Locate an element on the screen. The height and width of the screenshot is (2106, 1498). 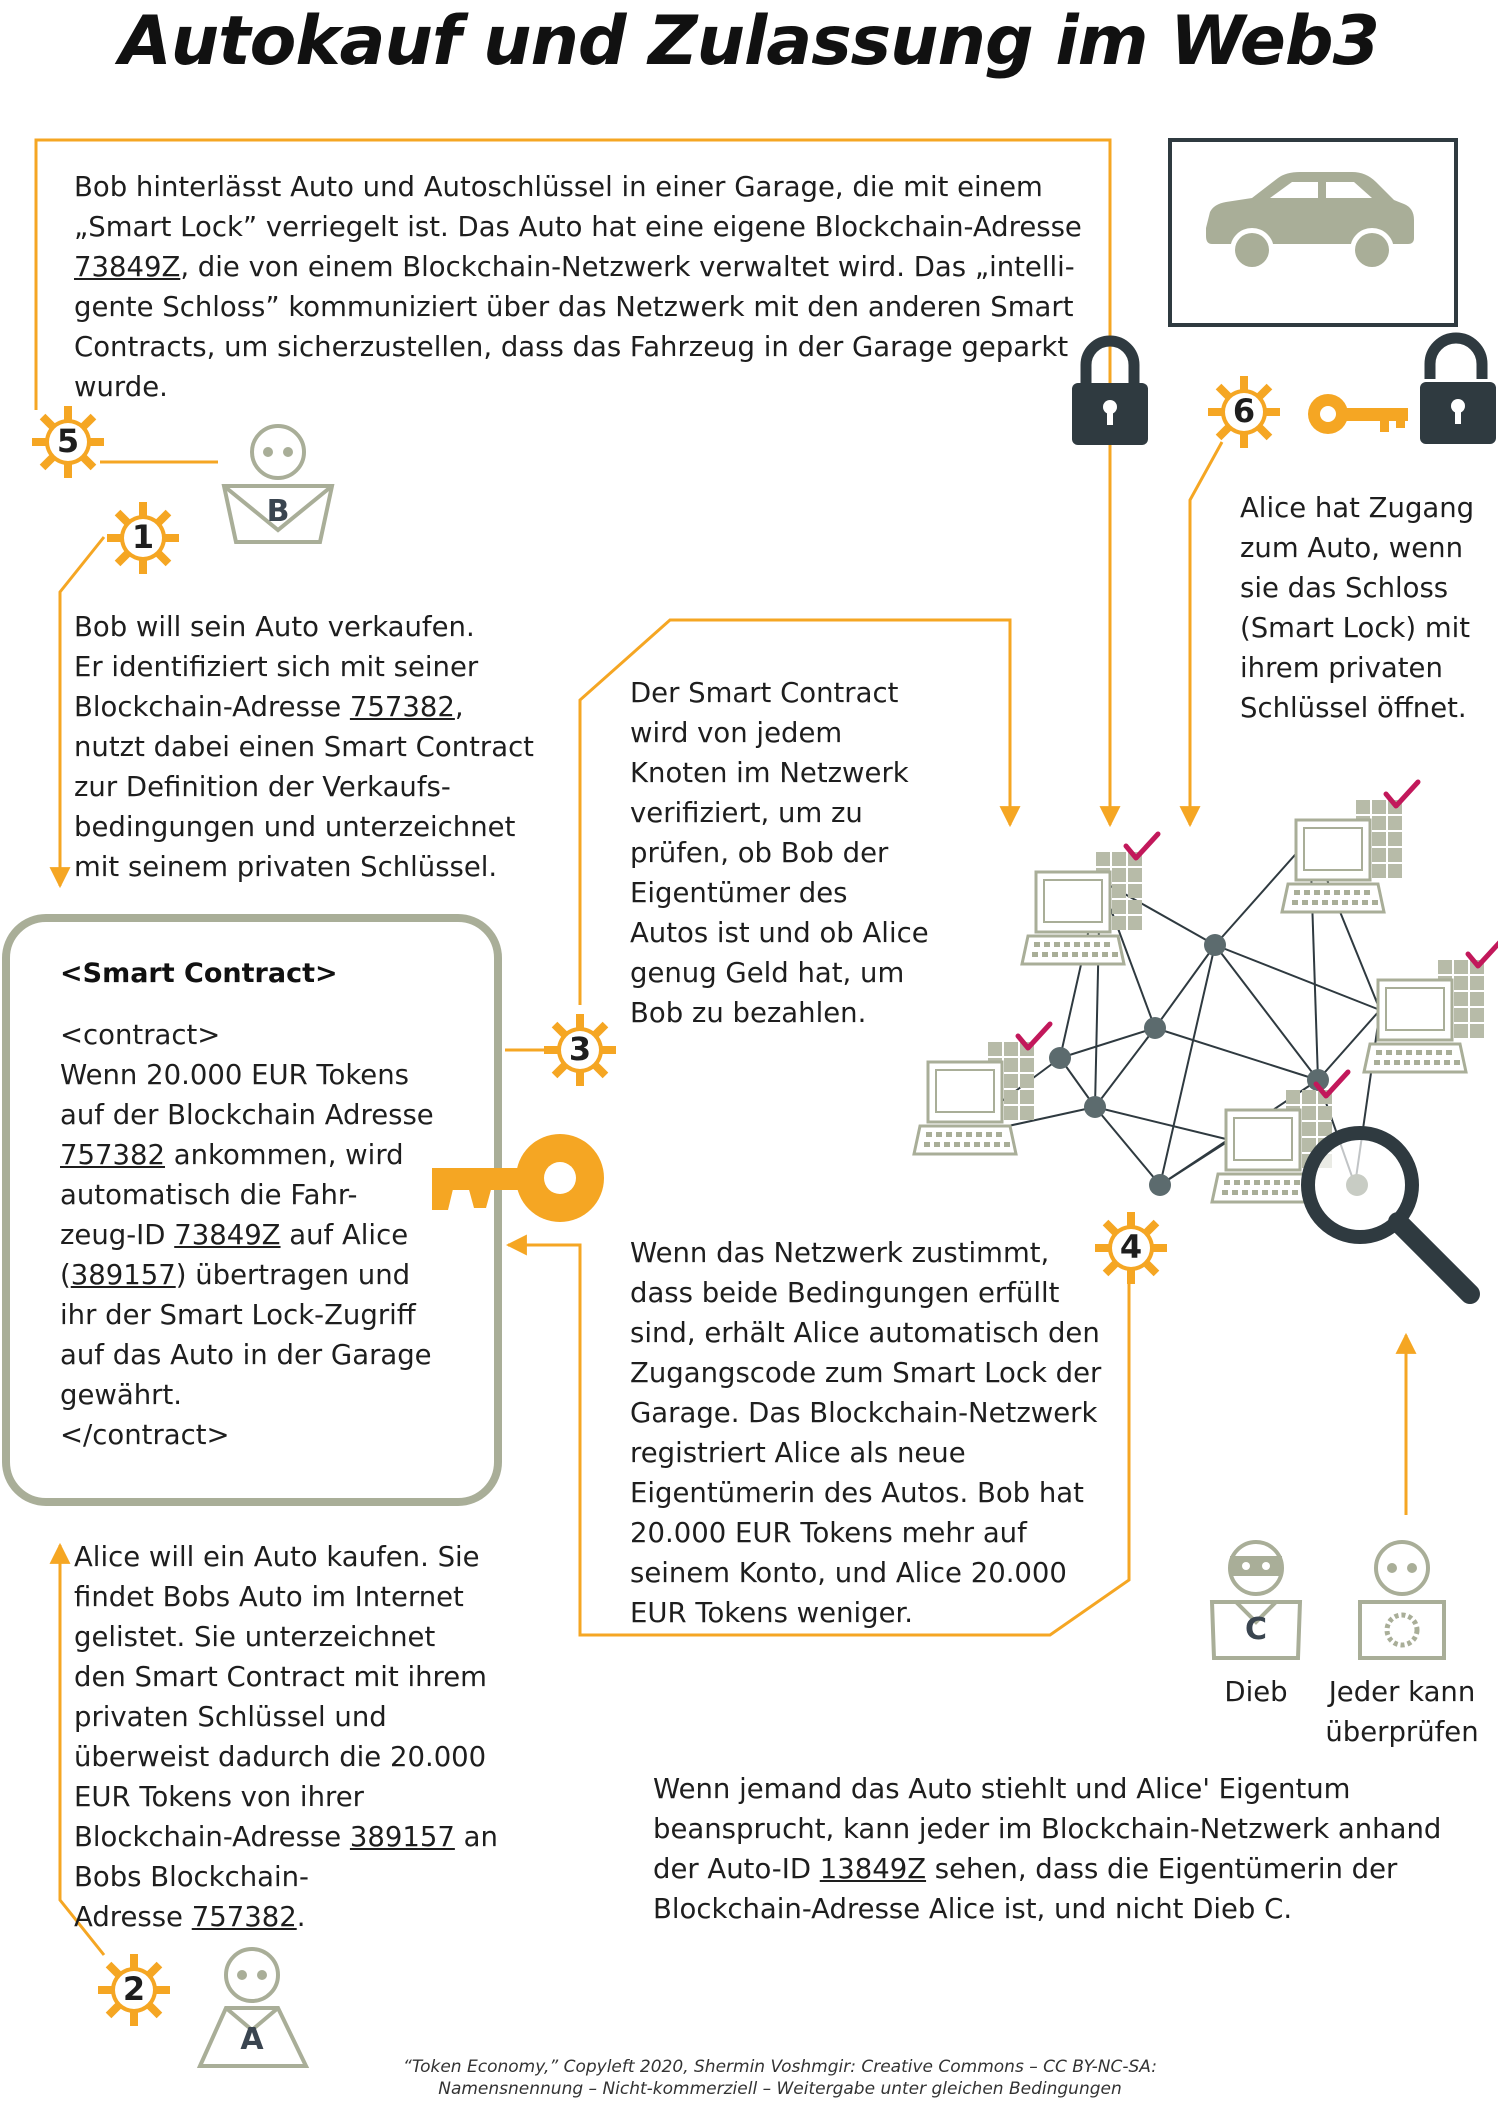
car-icon is located at coordinates (1310, 222).